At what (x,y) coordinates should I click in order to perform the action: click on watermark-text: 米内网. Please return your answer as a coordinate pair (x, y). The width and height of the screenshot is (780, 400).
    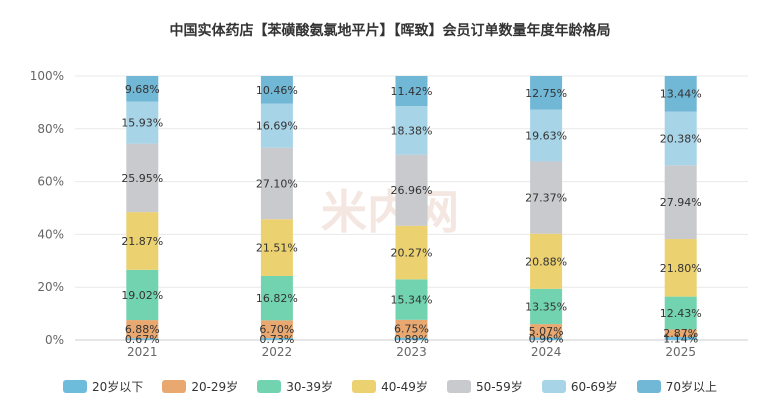
    Looking at the image, I should click on (390, 212).